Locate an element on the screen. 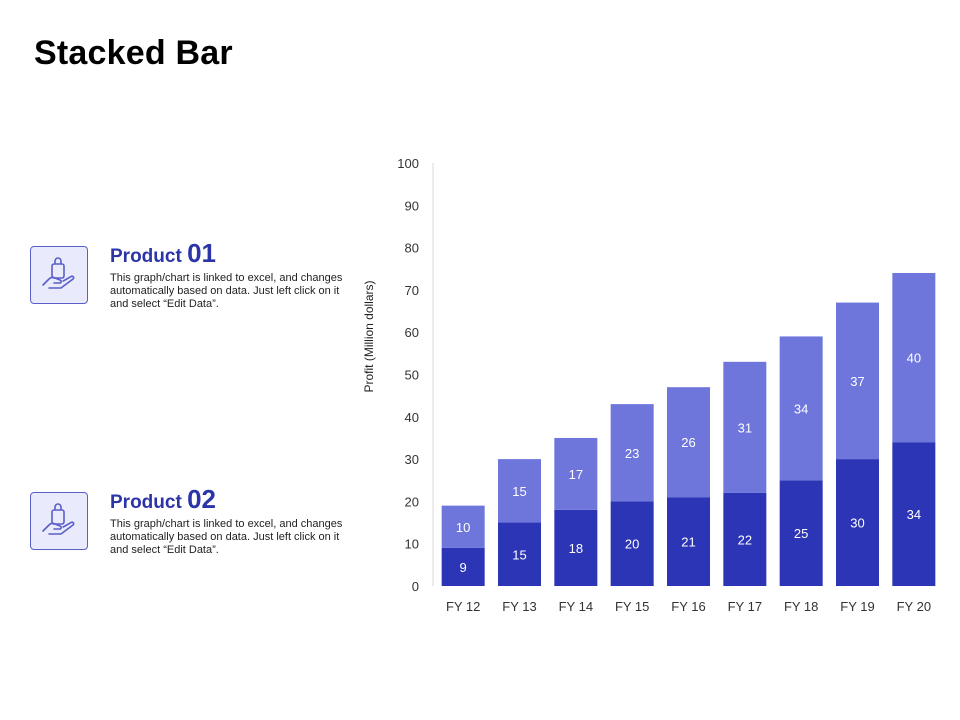 The image size is (960, 720). y-axis-title: Profit (Million dollars) is located at coordinates (369, 336).